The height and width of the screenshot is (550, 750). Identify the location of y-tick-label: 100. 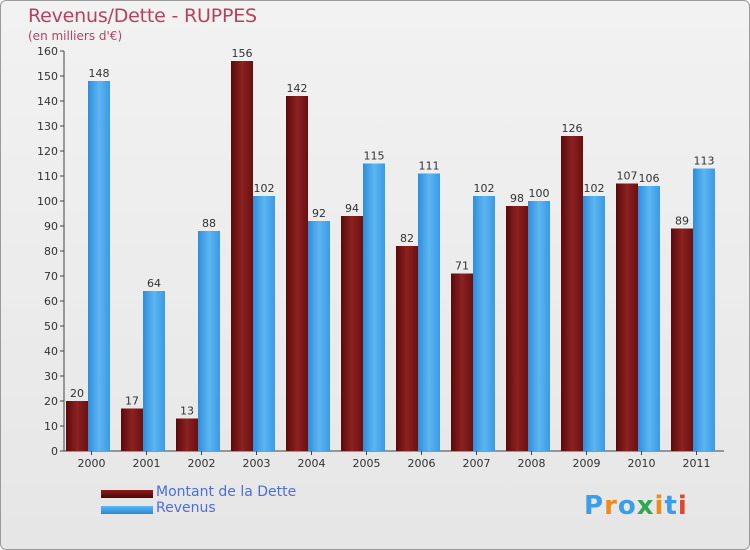
(47, 201).